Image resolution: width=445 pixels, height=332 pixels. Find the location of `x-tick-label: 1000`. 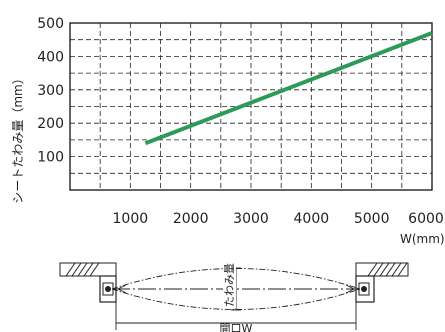

x-tick-label: 1000 is located at coordinates (131, 219).